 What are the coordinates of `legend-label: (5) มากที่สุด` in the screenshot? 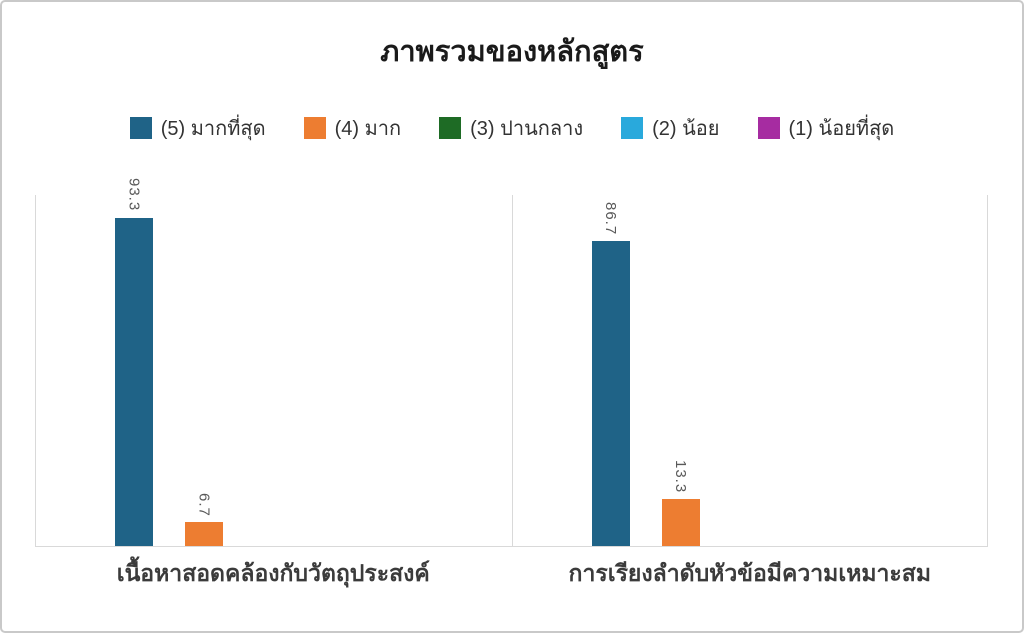 It's located at (213, 129).